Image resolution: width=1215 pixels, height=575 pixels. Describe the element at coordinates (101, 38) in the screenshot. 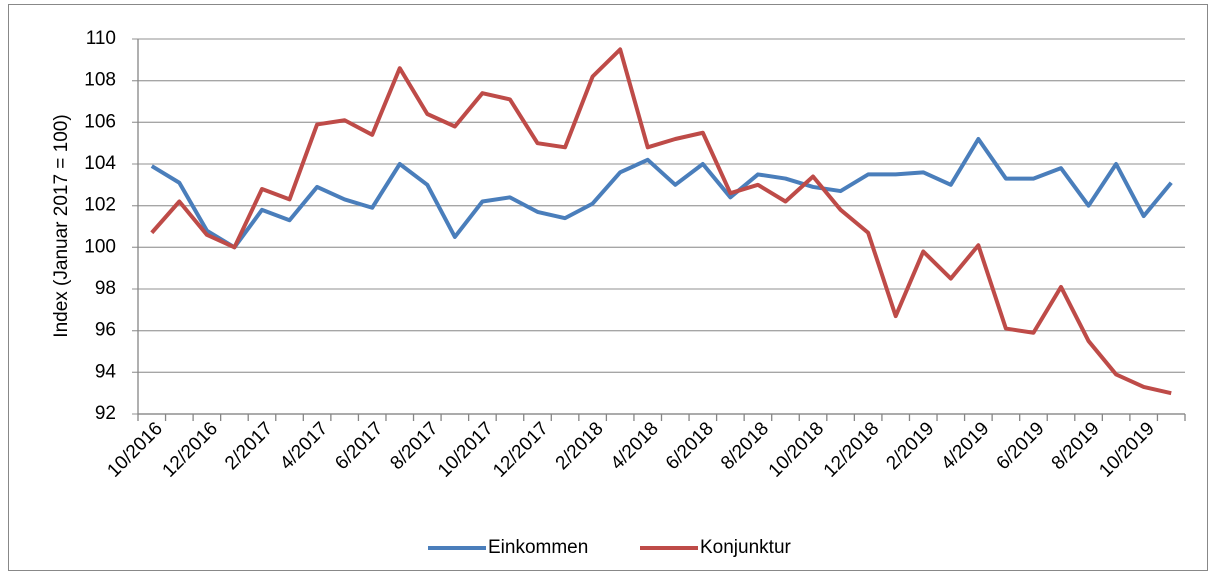

I see `y-tick-label: 110` at that location.